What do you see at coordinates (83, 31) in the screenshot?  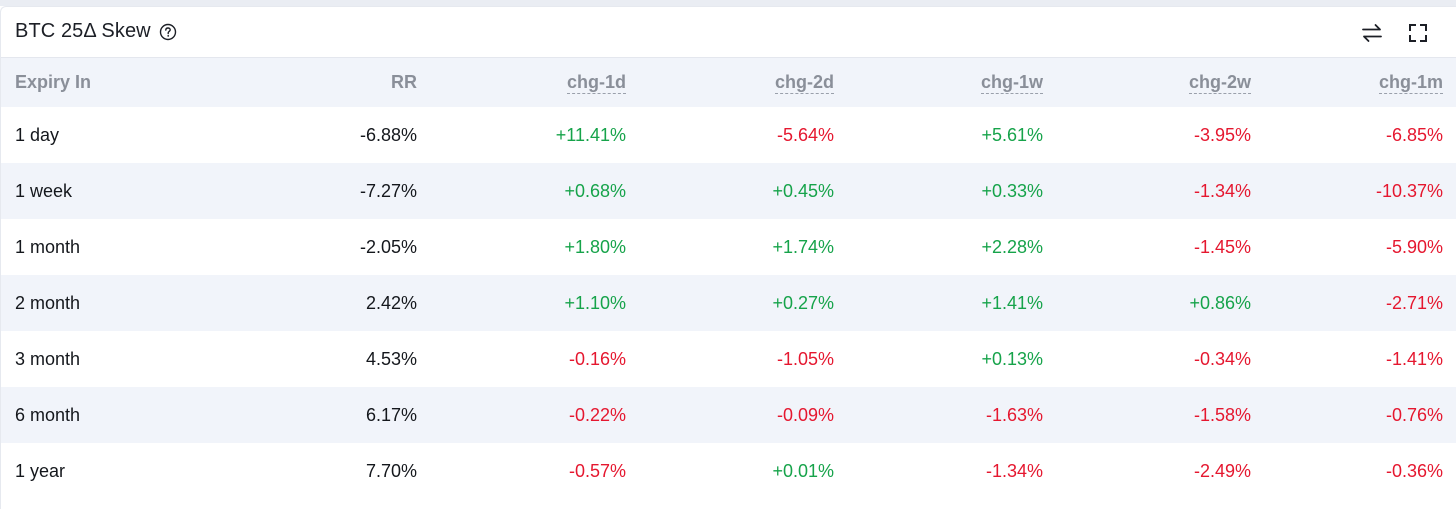 I see `panel-title-text: BTC 25Δ Skew` at bounding box center [83, 31].